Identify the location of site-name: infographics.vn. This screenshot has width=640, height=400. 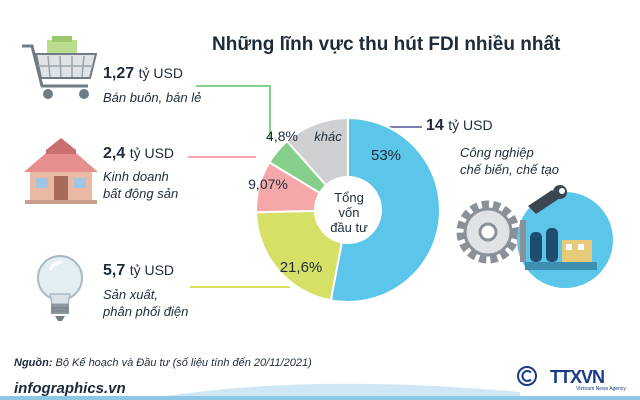
(70, 388).